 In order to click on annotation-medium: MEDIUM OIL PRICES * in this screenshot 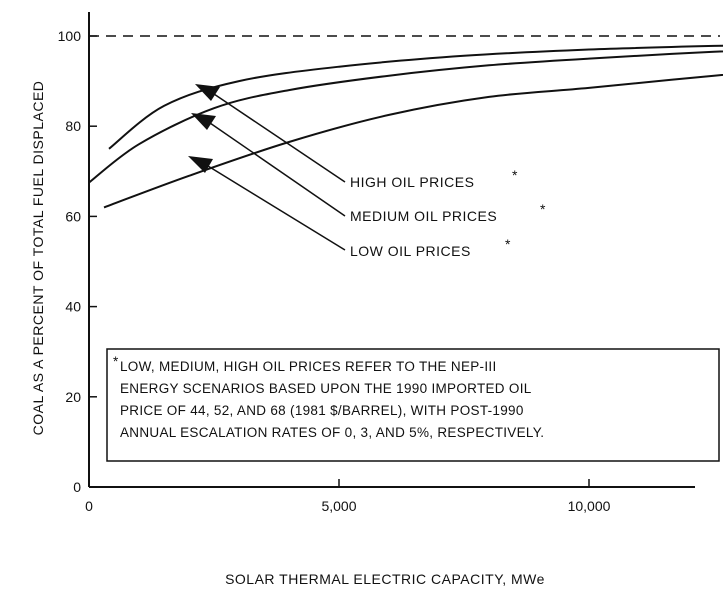, I will do `click(448, 212)`.